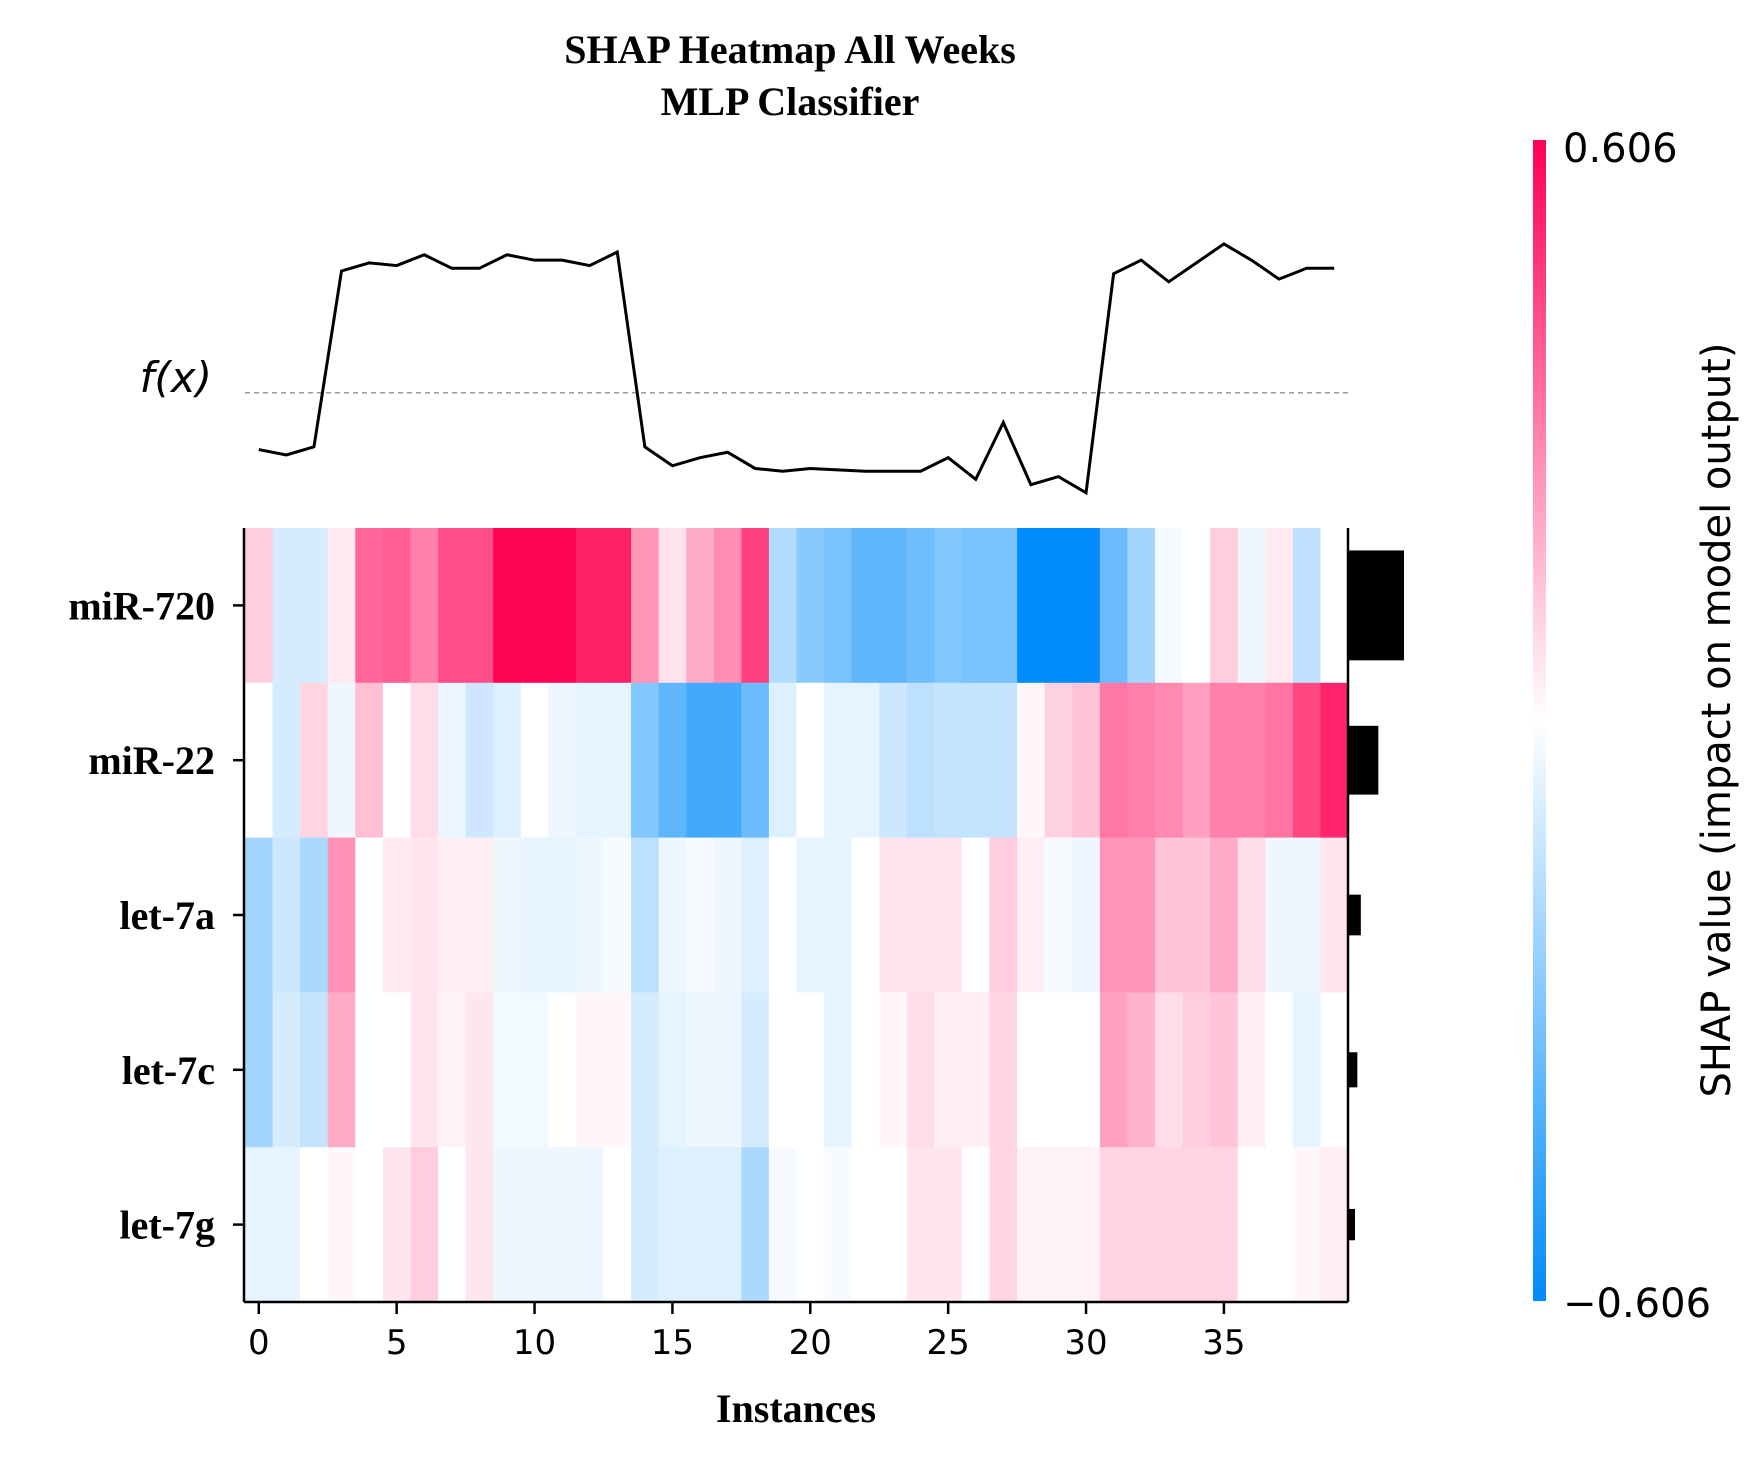  I want to click on fx-line, so click(796, 369).